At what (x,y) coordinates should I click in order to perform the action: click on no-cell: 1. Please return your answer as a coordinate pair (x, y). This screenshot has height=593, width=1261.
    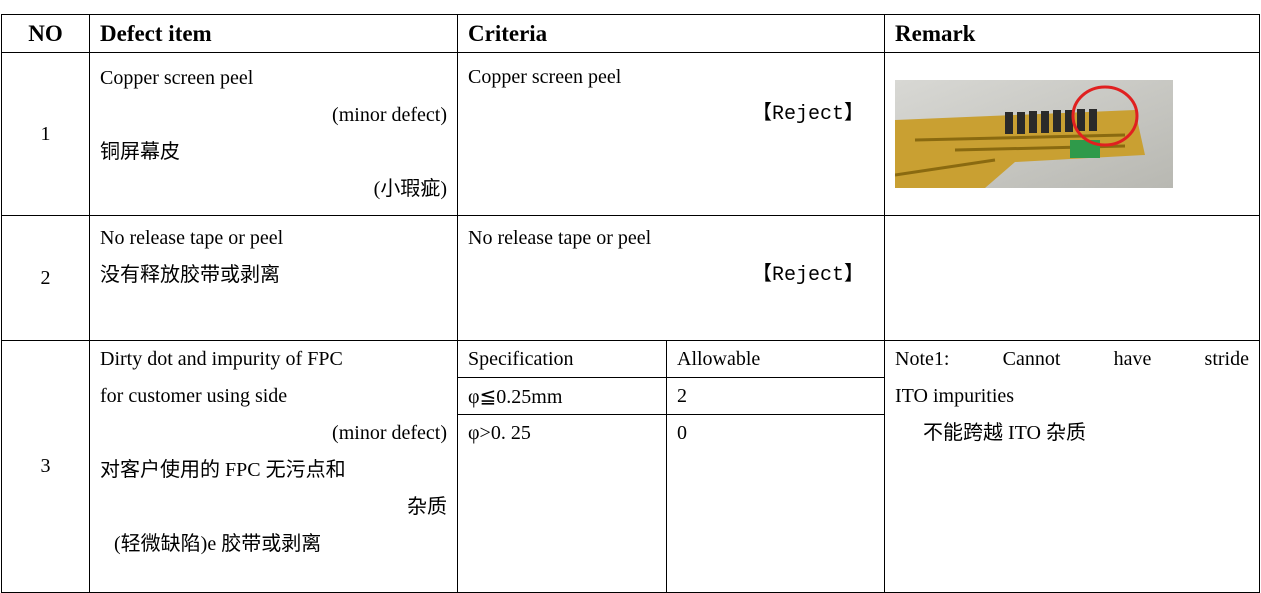
    Looking at the image, I should click on (45, 134).